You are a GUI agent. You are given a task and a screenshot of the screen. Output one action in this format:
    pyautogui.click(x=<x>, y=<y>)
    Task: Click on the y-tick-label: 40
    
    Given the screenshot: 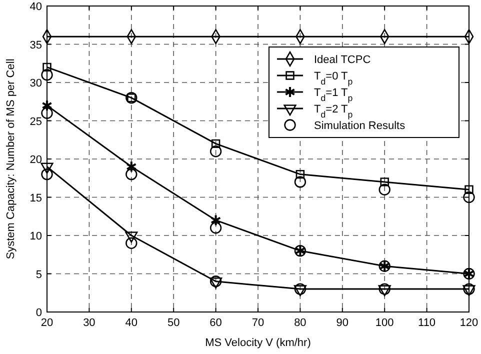 What is the action you would take?
    pyautogui.click(x=36, y=7)
    